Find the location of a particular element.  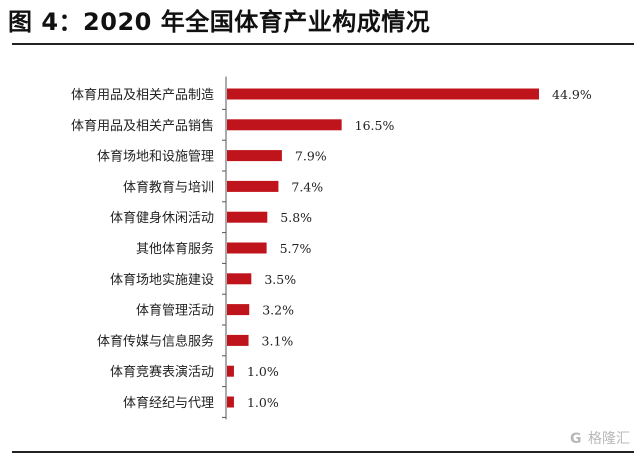

data-label: 7.9% is located at coordinates (311, 156).